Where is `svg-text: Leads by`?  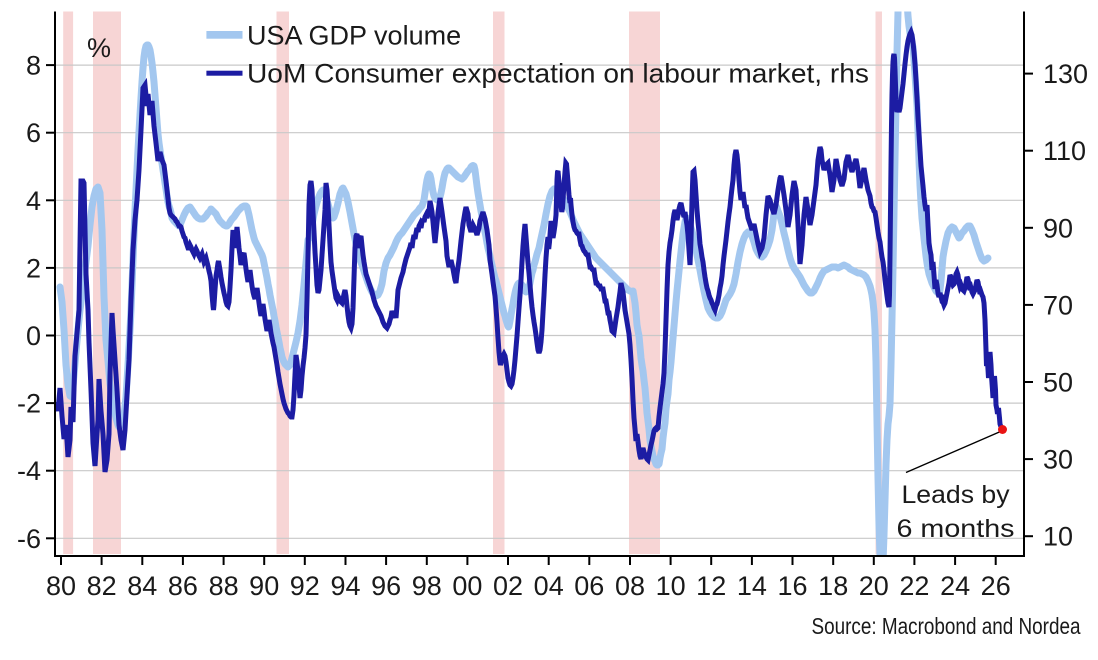 svg-text: Leads by is located at coordinates (956, 495).